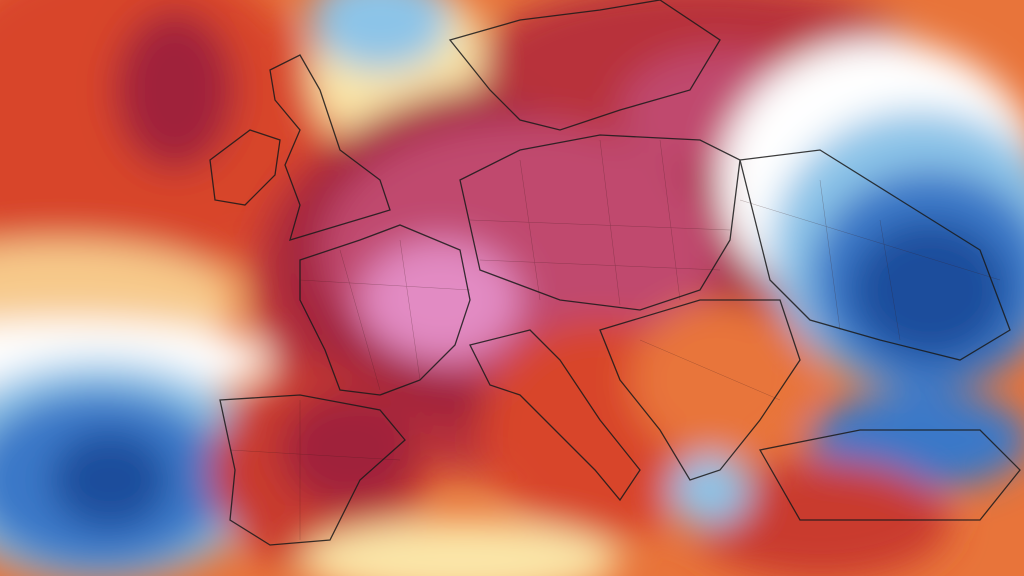  I want to click on north-africa-pale, so click(460, 548).